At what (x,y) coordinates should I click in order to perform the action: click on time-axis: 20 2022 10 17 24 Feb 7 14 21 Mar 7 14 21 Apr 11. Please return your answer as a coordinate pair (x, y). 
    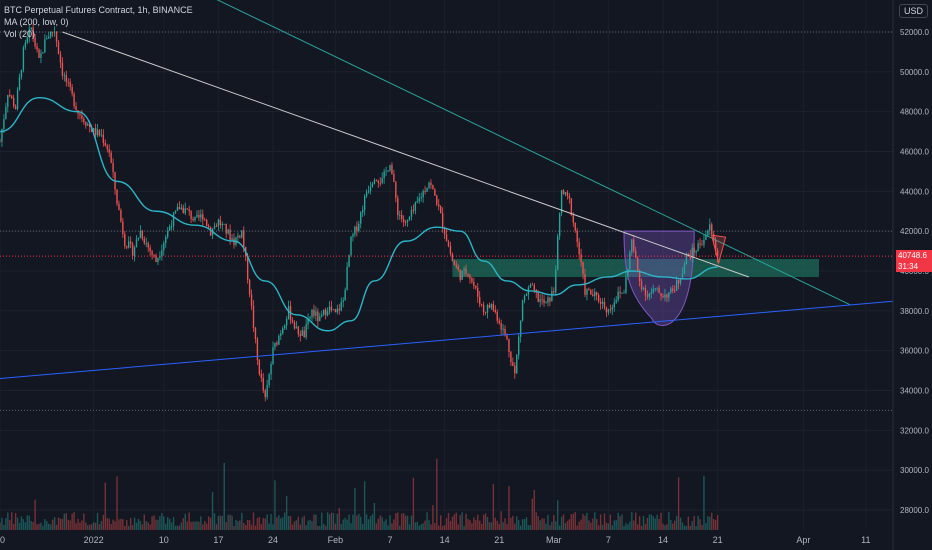
    Looking at the image, I should click on (435, 540).